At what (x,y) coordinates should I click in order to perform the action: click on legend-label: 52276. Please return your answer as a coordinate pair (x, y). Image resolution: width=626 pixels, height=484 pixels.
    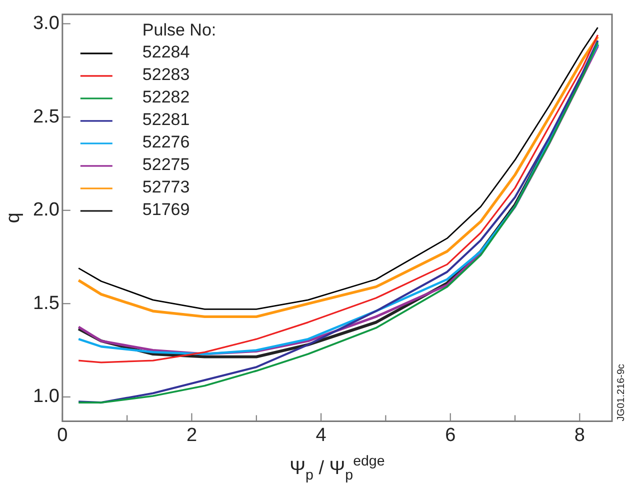
    Looking at the image, I should click on (166, 142).